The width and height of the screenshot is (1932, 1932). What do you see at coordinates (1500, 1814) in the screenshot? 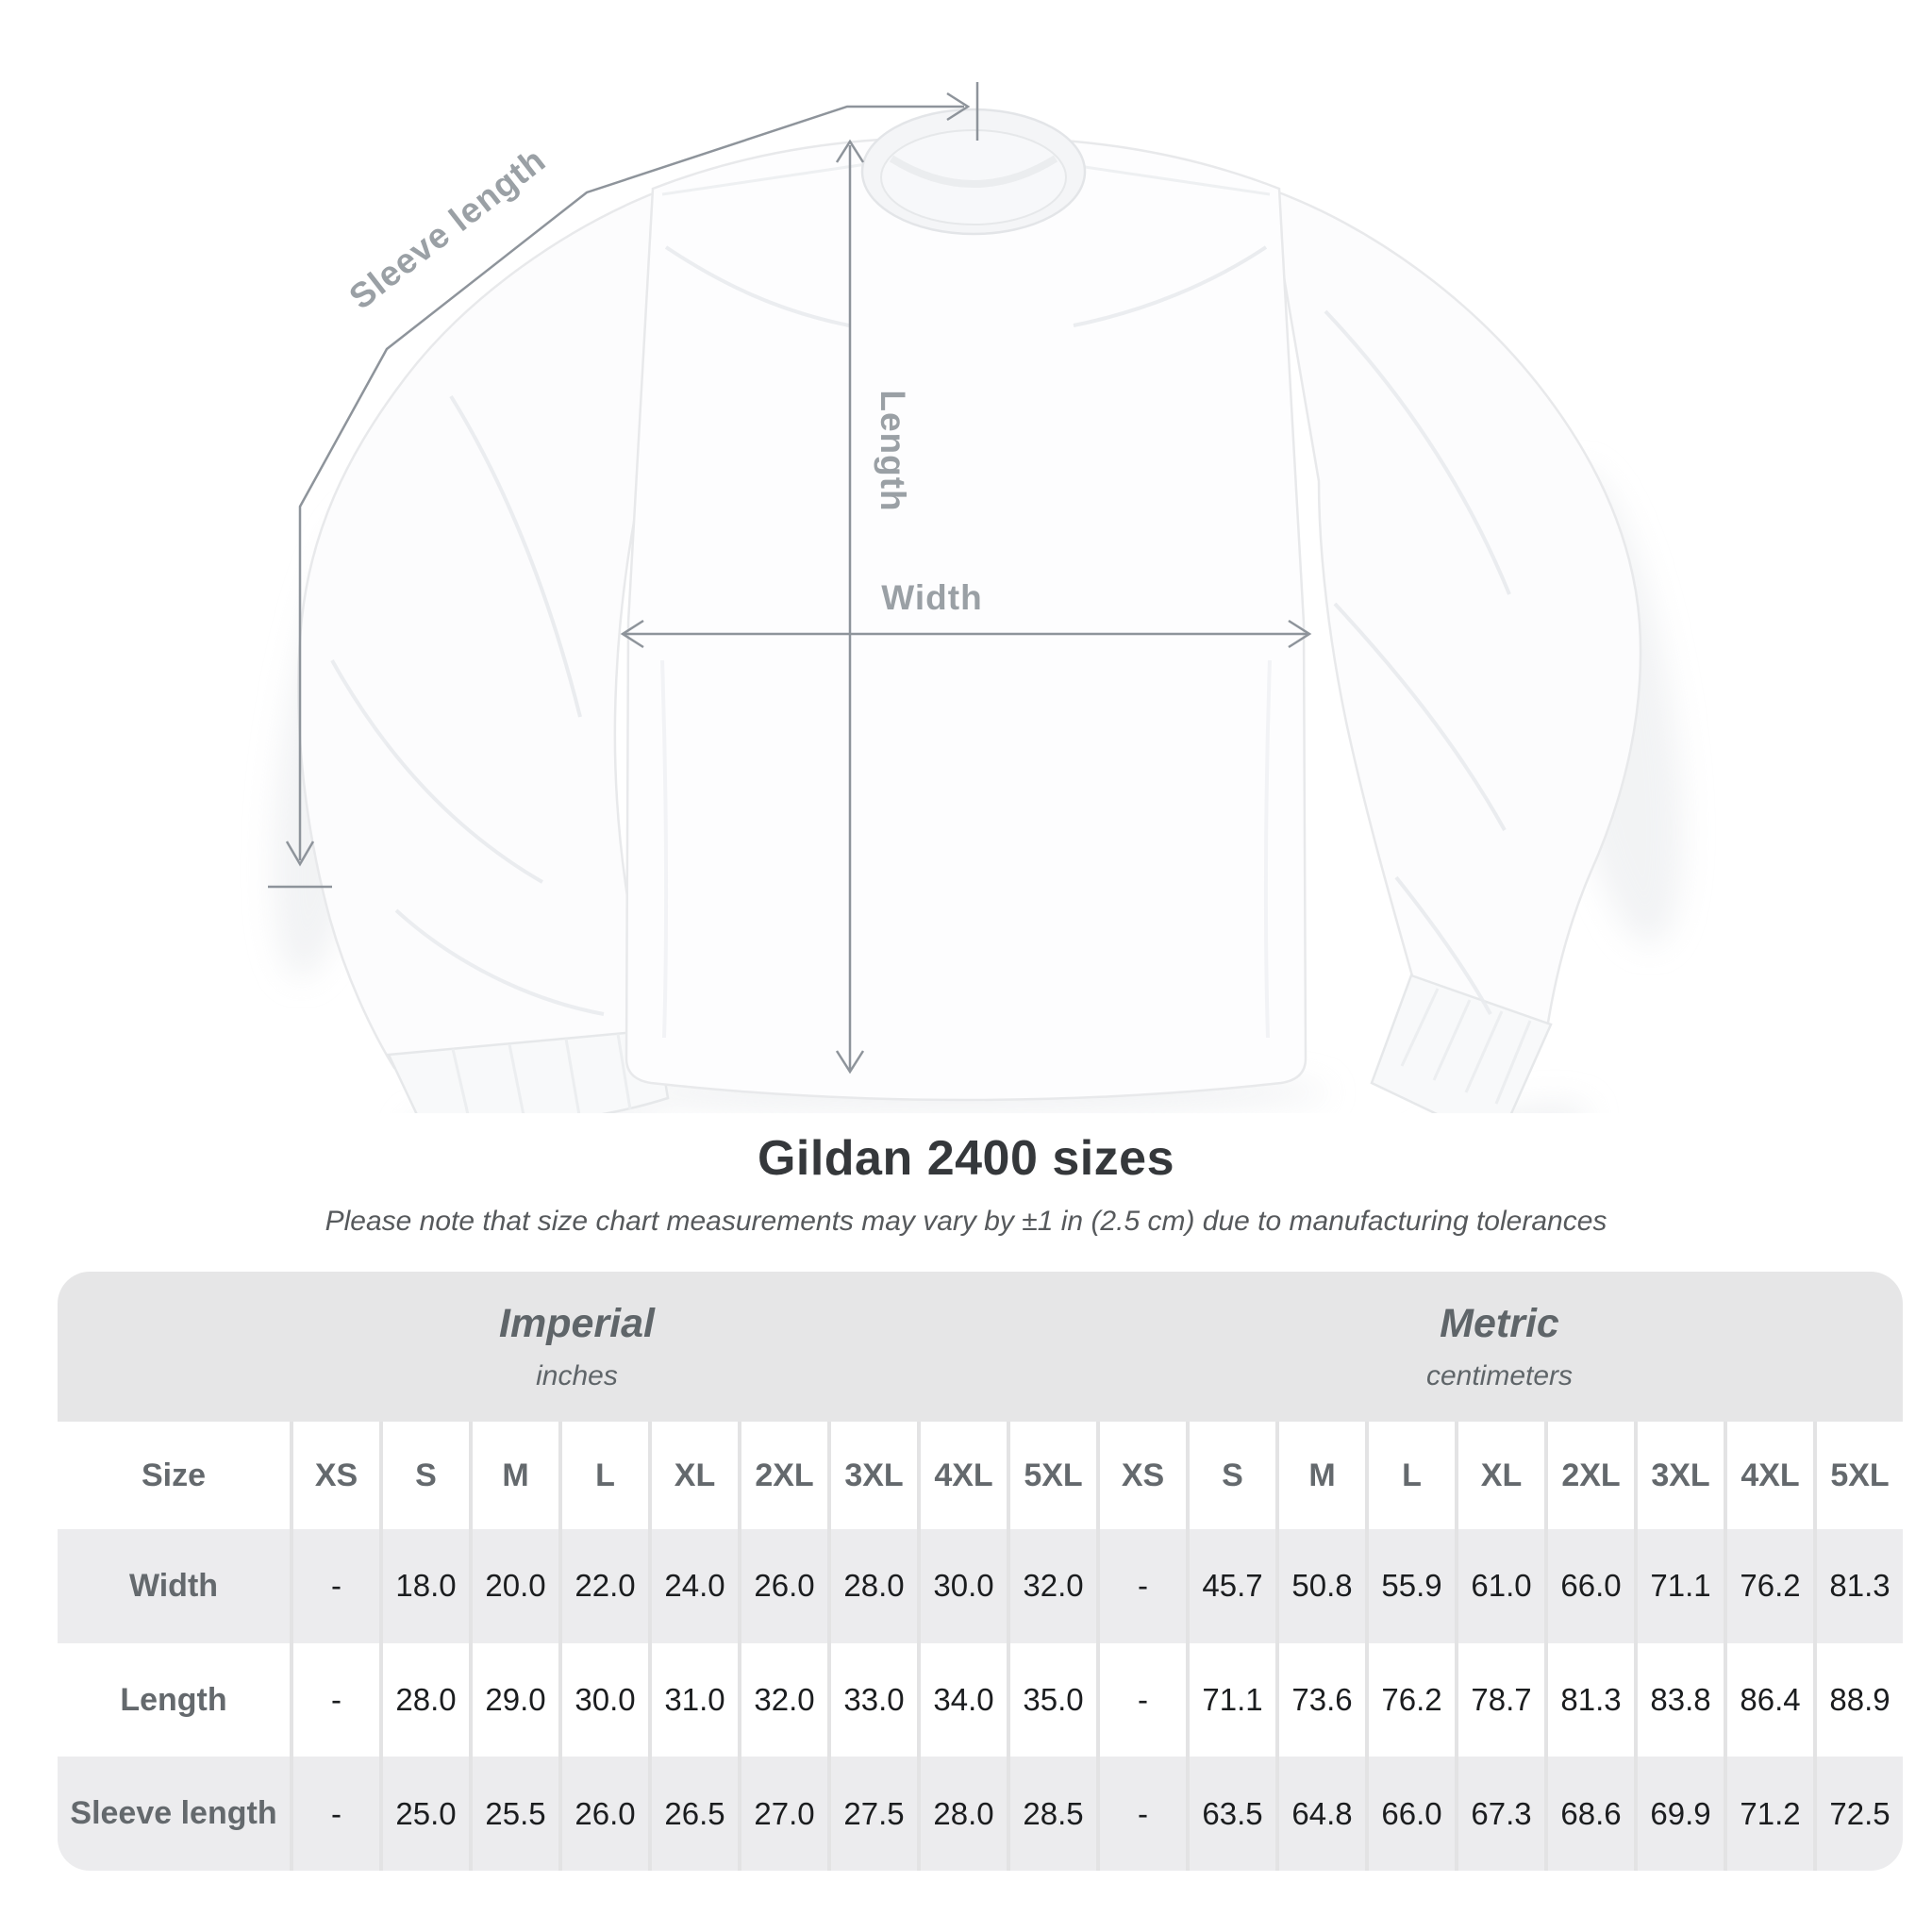
I see `value-cell-metric: 67.3` at bounding box center [1500, 1814].